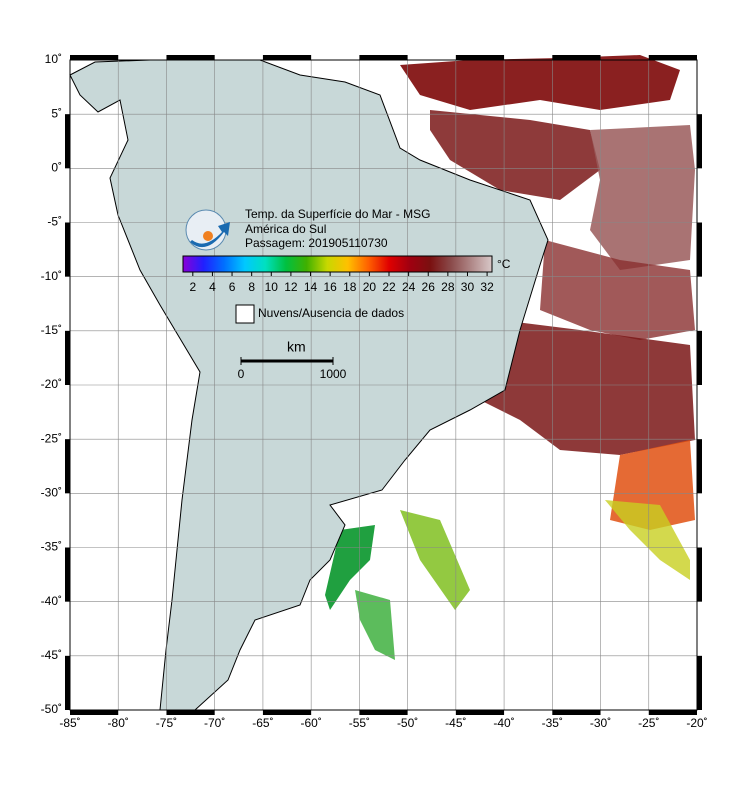 This screenshot has height=786, width=741. What do you see at coordinates (468, 287) in the screenshot?
I see `colorbar-tick-label: 30` at bounding box center [468, 287].